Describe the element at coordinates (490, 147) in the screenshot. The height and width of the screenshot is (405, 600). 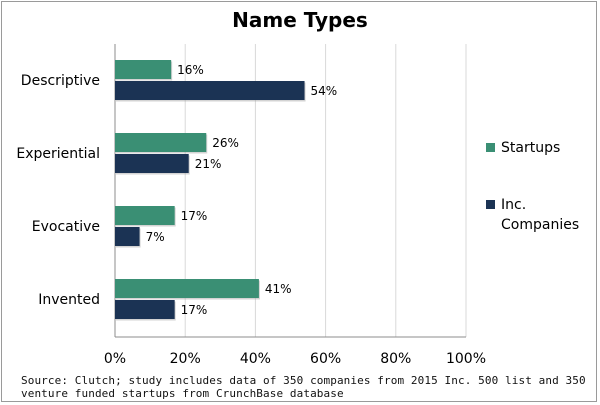
I see `legend-swatch-startups` at that location.